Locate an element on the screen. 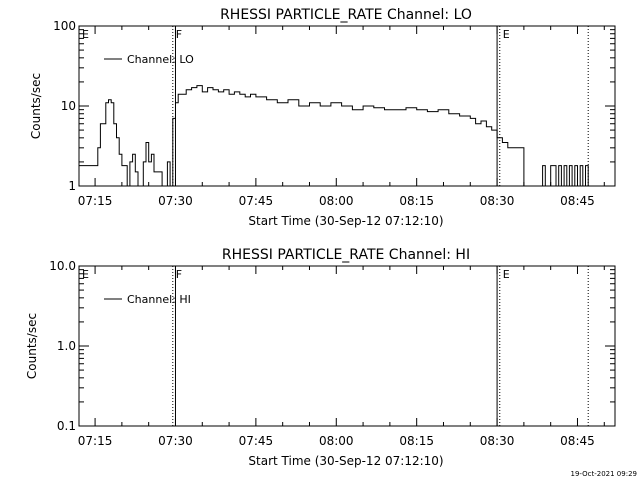 The height and width of the screenshot is (480, 640). hi-xtick-label: 08:45 is located at coordinates (577, 441).